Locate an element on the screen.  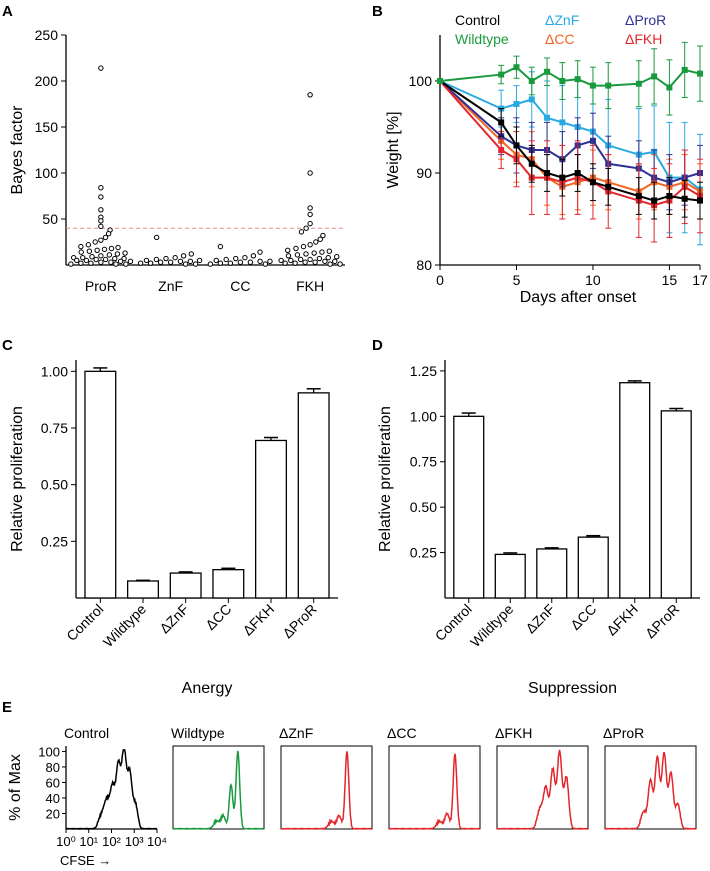
y-tick-label: 40 is located at coordinates (53, 798).